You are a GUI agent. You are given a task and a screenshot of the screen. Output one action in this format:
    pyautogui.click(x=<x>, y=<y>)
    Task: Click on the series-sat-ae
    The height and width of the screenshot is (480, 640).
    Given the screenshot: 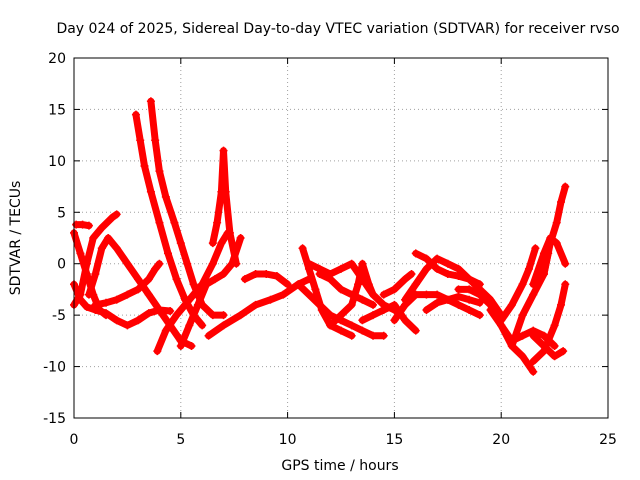 What is the action you would take?
    pyautogui.click(x=554, y=230)
    